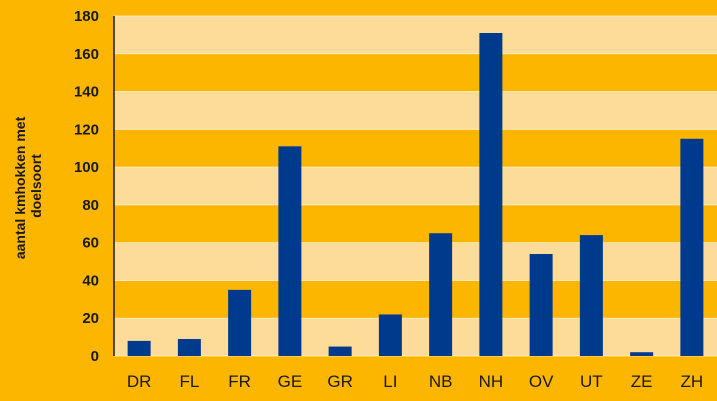  Describe the element at coordinates (90, 318) in the screenshot. I see `y-tick-label-20: 20` at that location.